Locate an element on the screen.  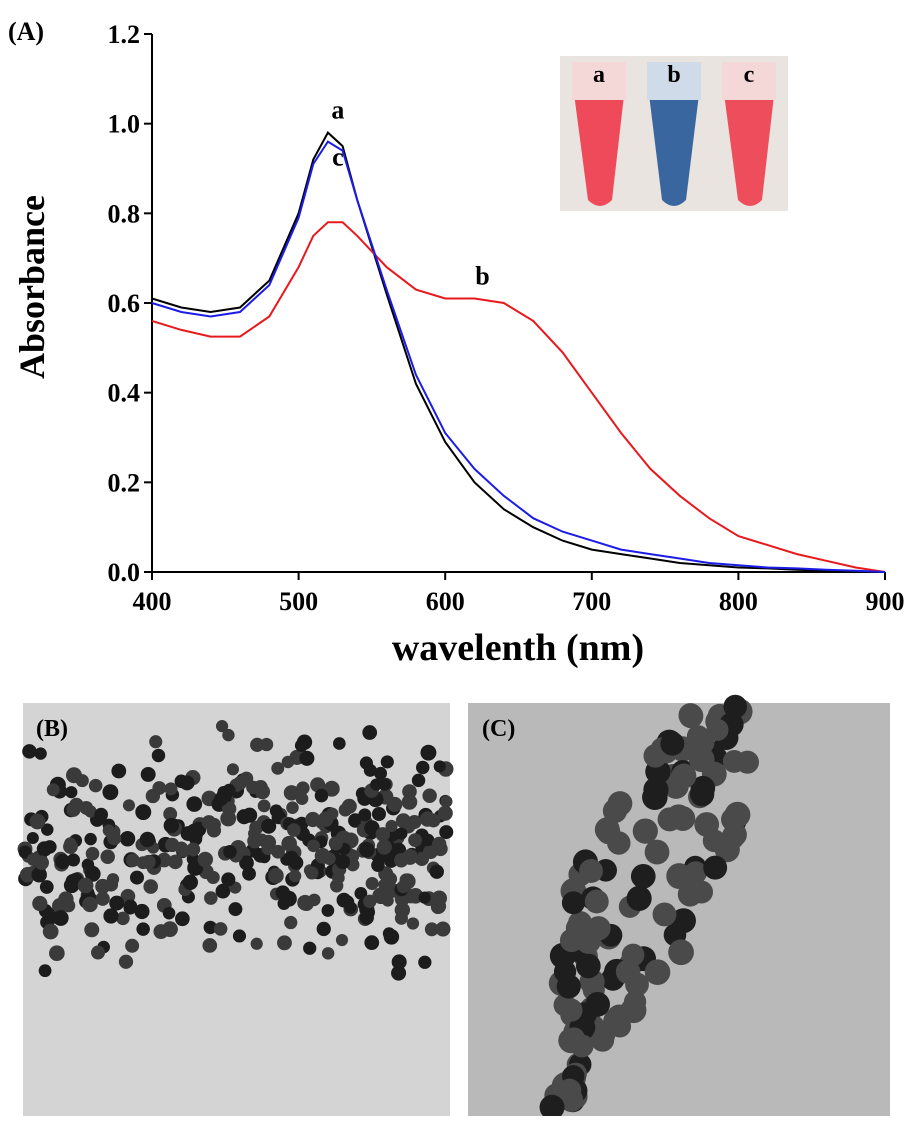
y-tick-label: 1.2 is located at coordinates (124, 34).